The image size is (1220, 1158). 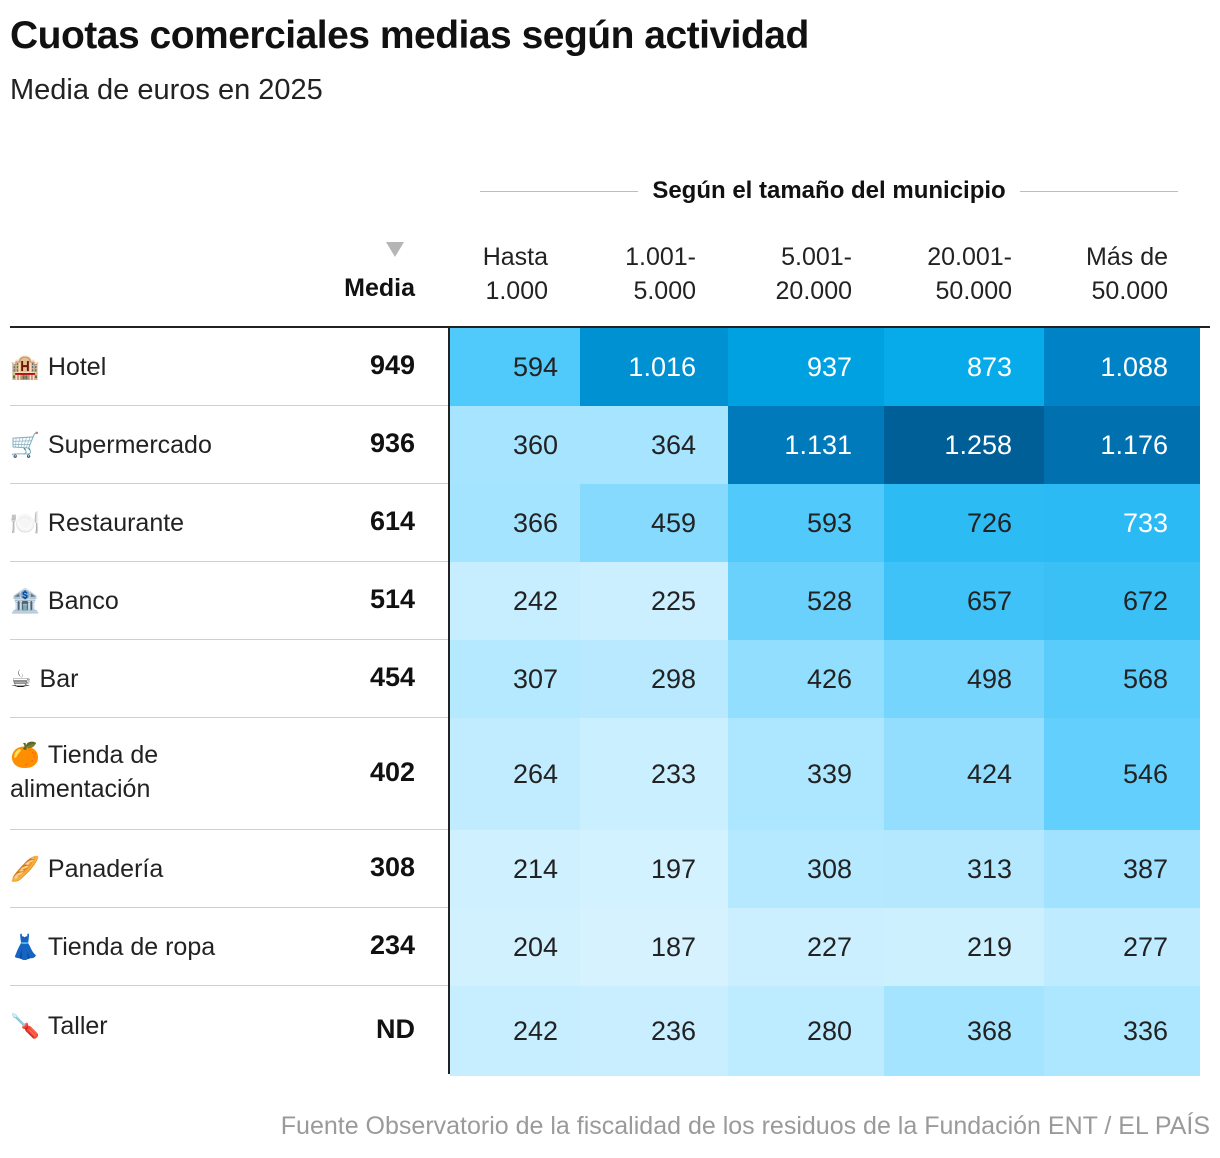 I want to click on heatmap-cell: 1.176, so click(x=1122, y=445).